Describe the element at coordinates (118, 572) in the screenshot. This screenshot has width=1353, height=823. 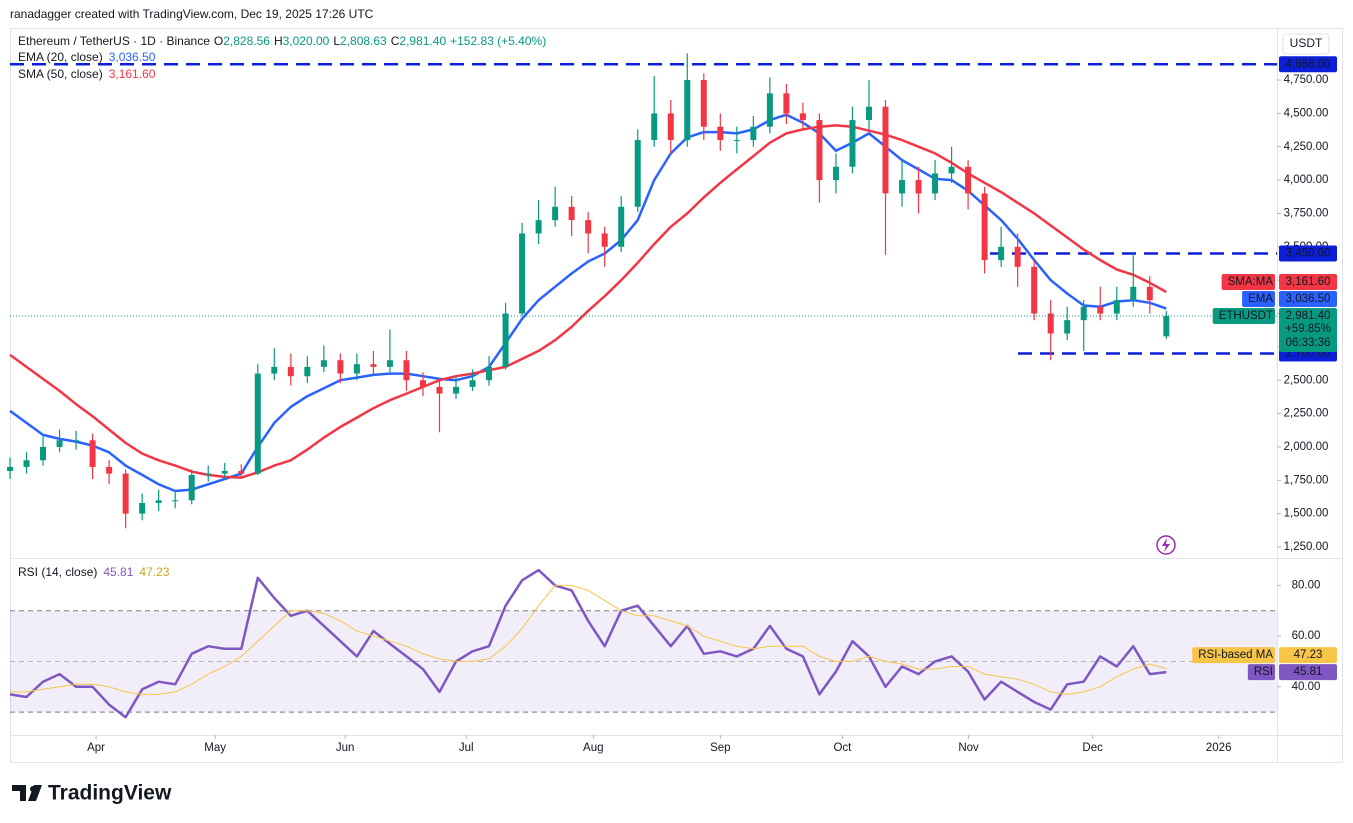
I see `legend-value: 45.81` at that location.